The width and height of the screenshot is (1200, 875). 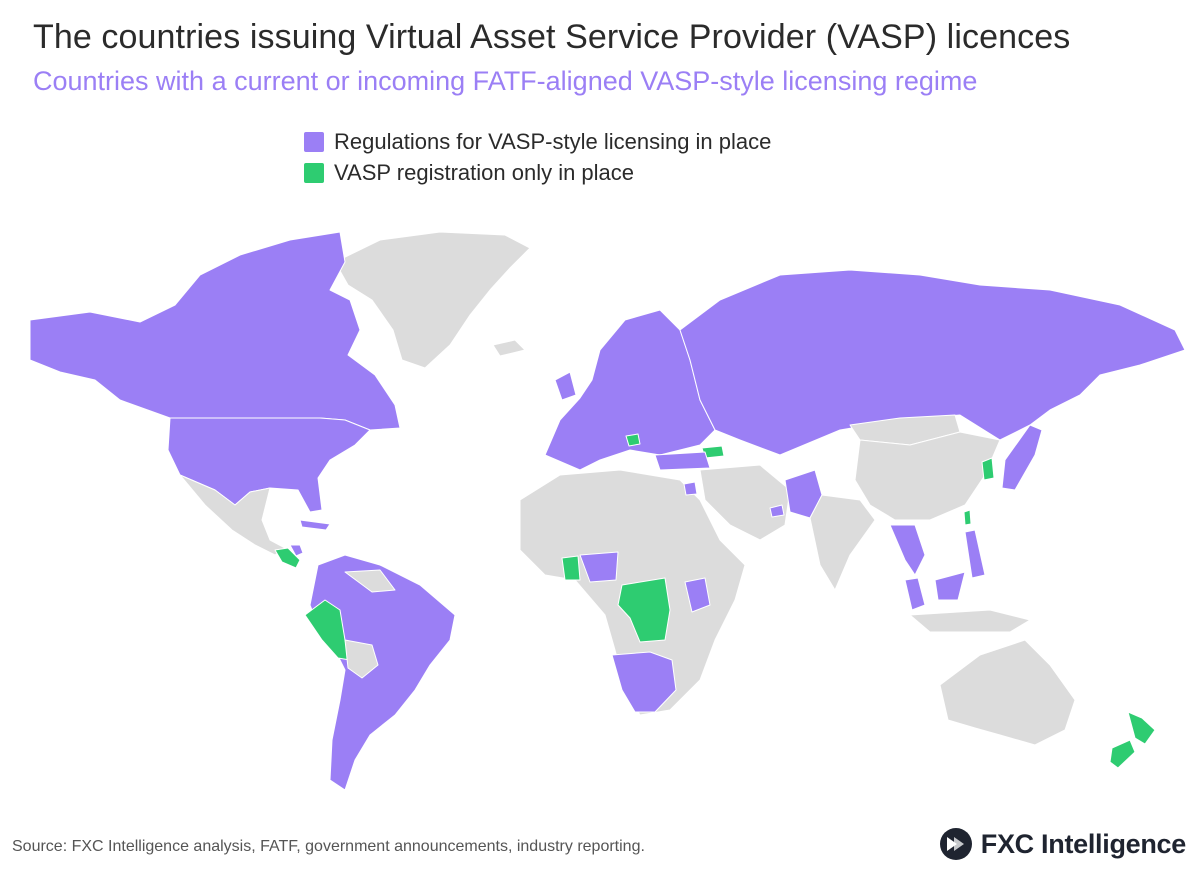 What do you see at coordinates (370, 581) in the screenshot?
I see `region-venezuela` at bounding box center [370, 581].